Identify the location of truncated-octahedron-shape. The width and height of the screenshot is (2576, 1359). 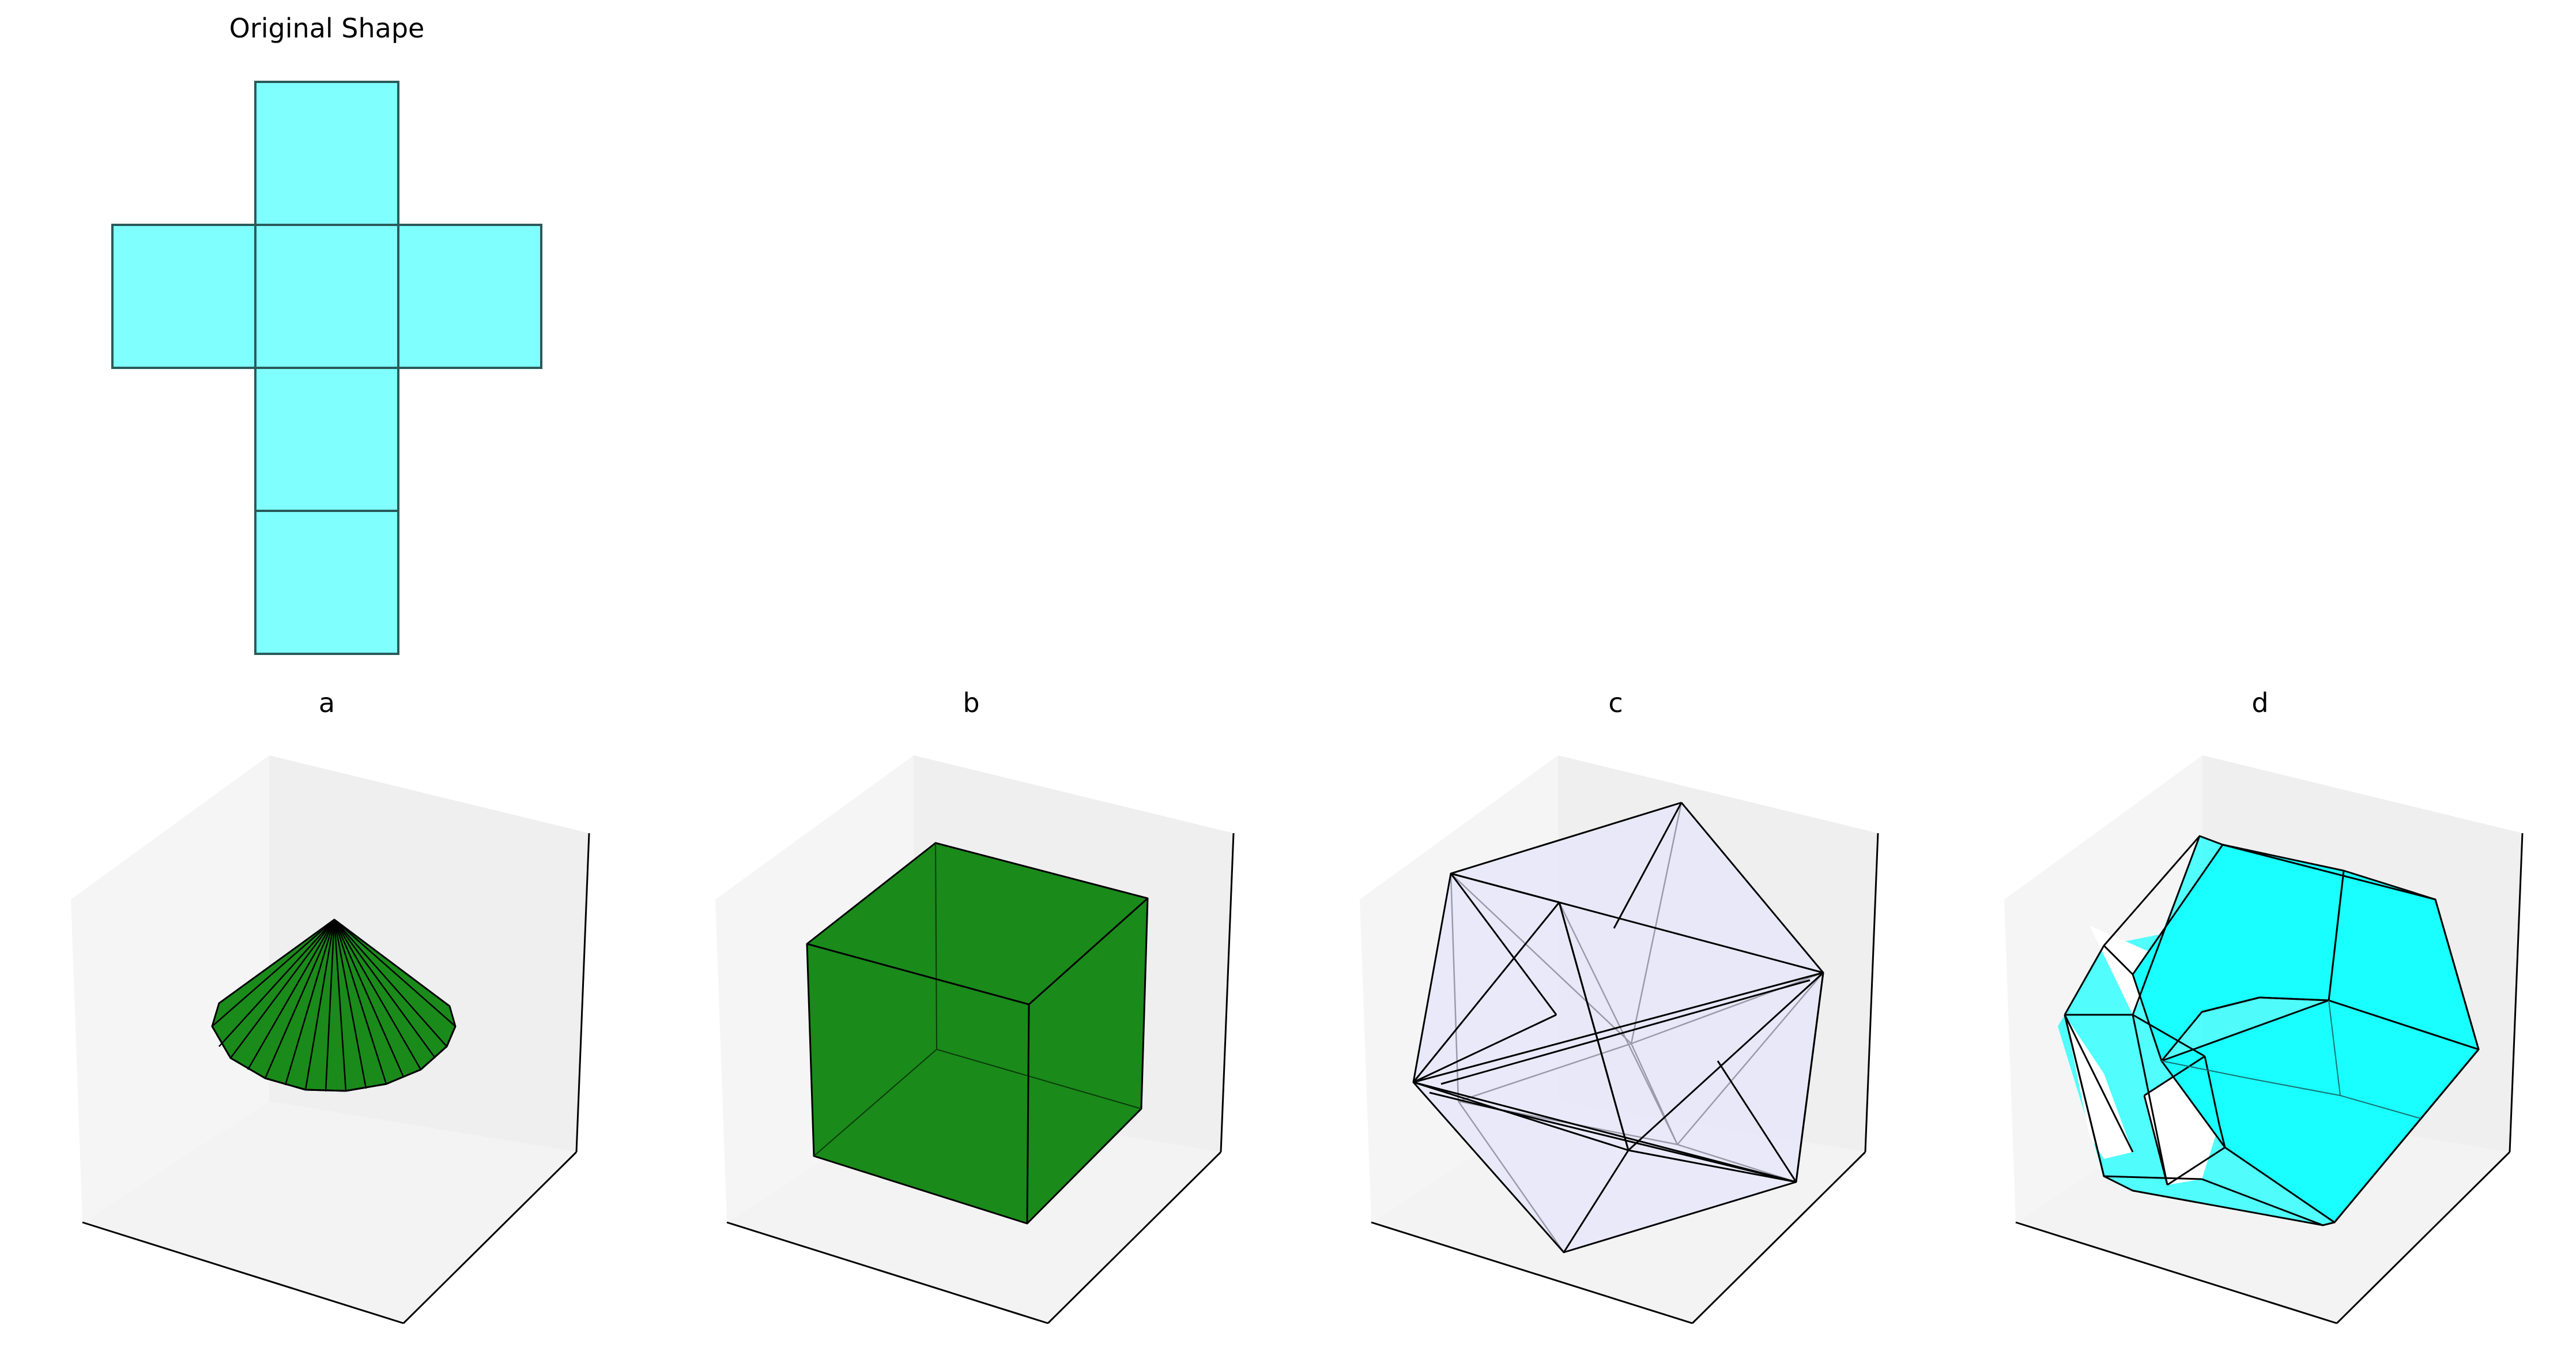
(2269, 1031).